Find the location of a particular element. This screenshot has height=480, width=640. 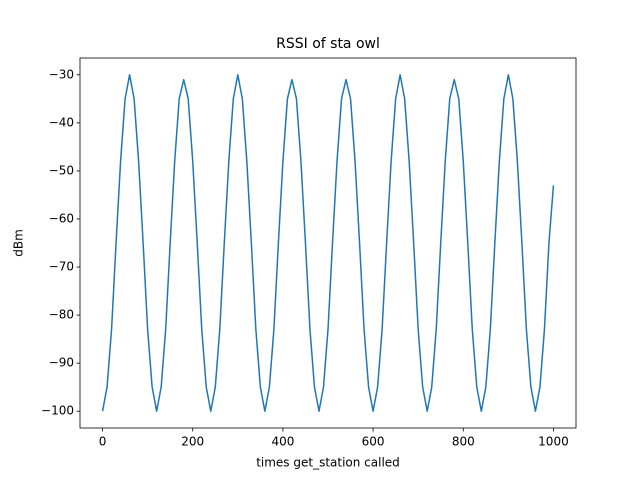

y-tick-label: −50 is located at coordinates (61, 170).